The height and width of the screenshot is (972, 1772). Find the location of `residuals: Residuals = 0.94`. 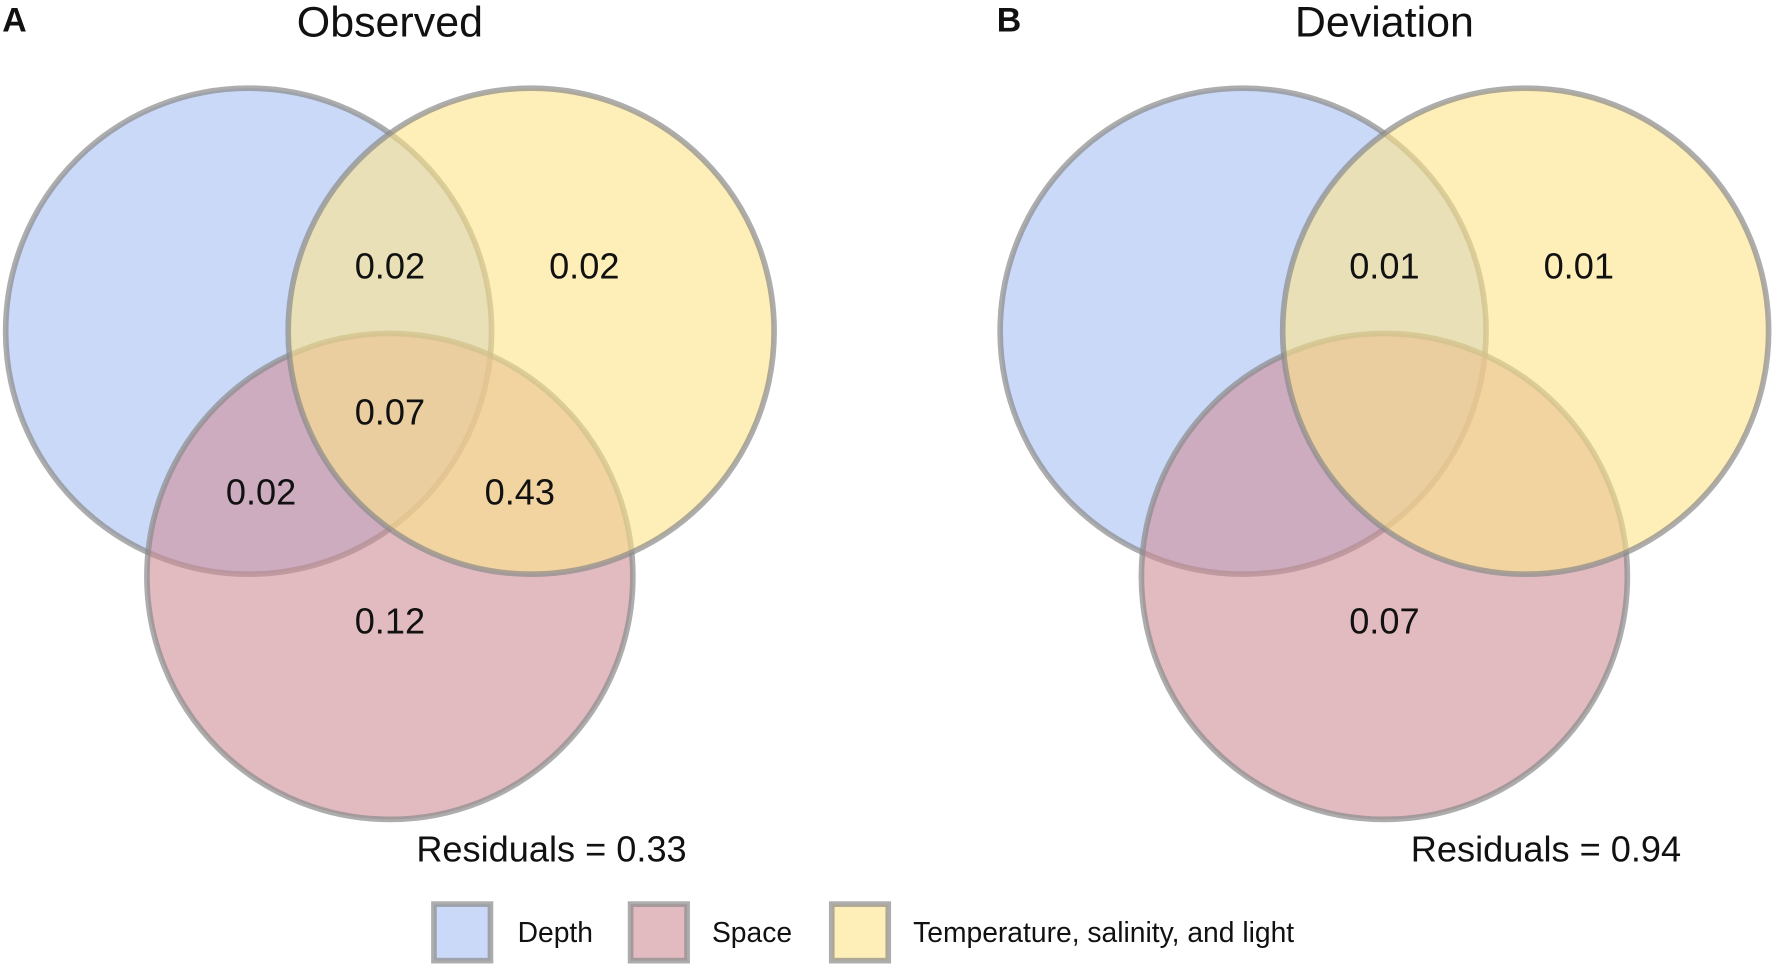

residuals: Residuals = 0.94 is located at coordinates (1546, 849).